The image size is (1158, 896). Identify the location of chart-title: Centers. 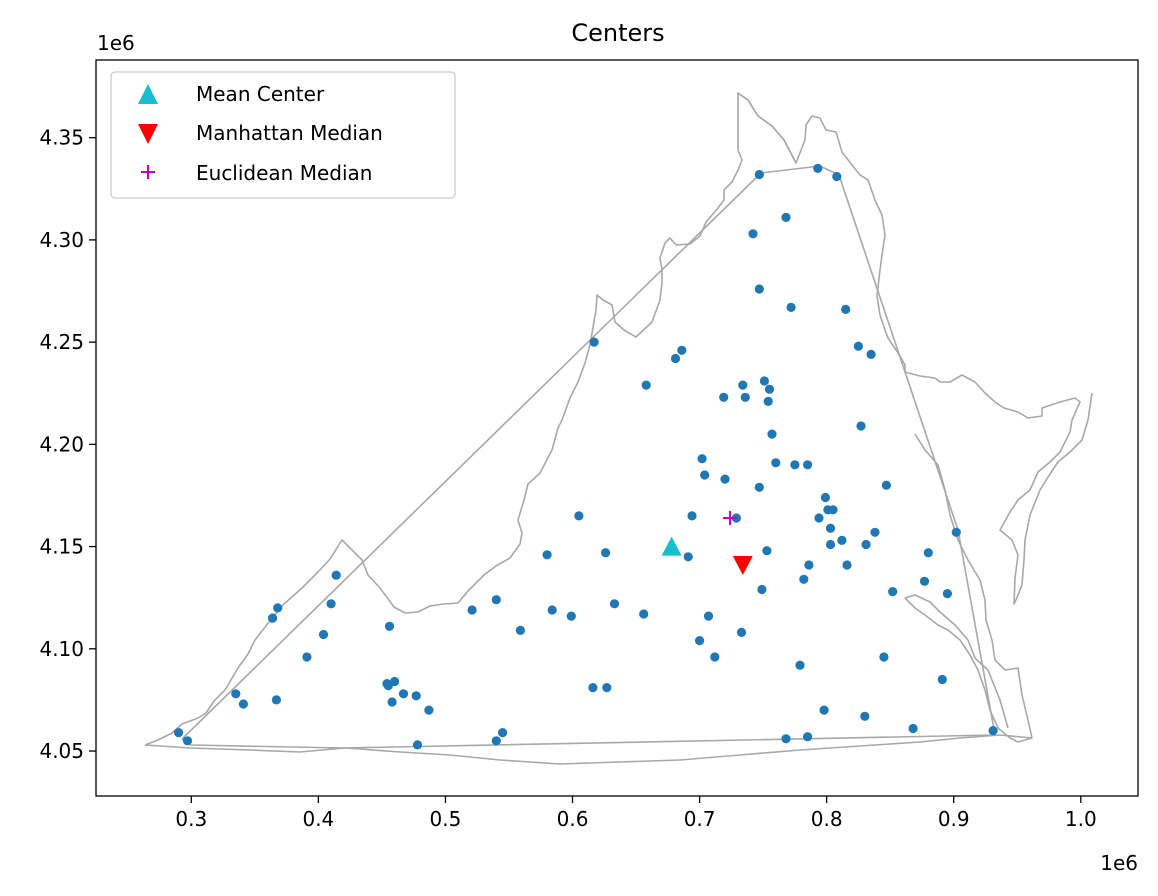
(617, 33).